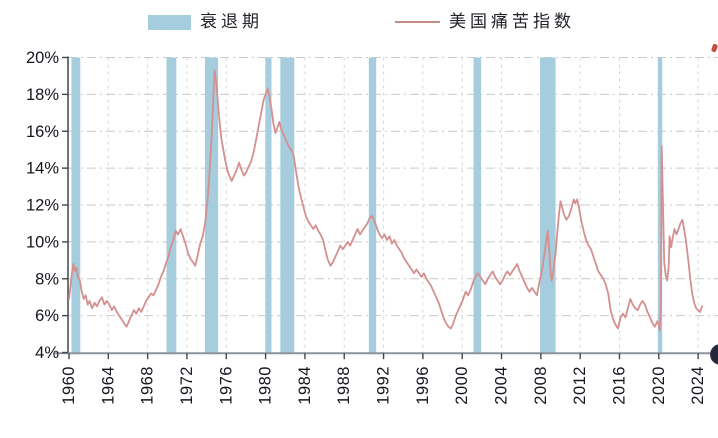  I want to click on legend-item-recession: 衰退期, so click(205, 22).